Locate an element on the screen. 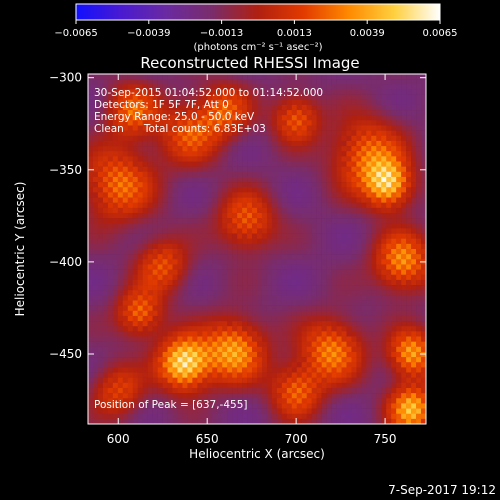  x-tick-label: 700 is located at coordinates (296, 439).